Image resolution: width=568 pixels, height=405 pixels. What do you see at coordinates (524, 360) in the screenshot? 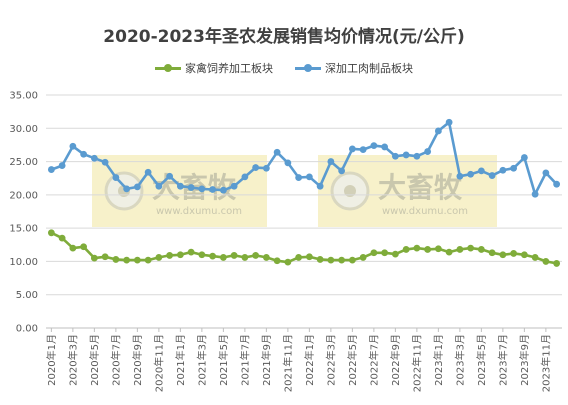
I see `x-tick-label: 2023年9月` at bounding box center [524, 360].